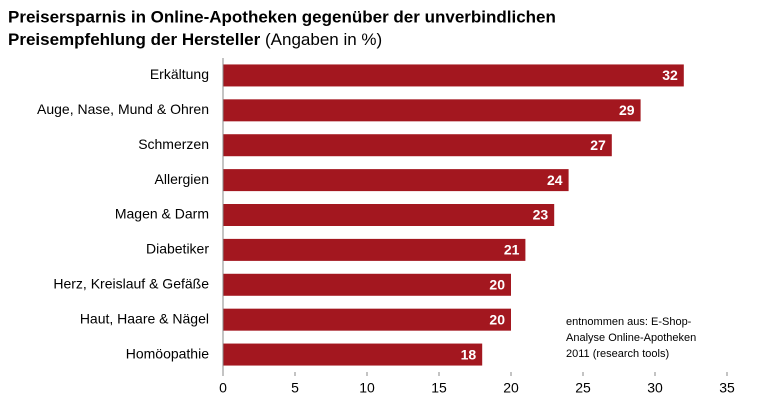 This screenshot has height=403, width=760. I want to click on y-tick-label: Homöopathie, so click(167, 353).